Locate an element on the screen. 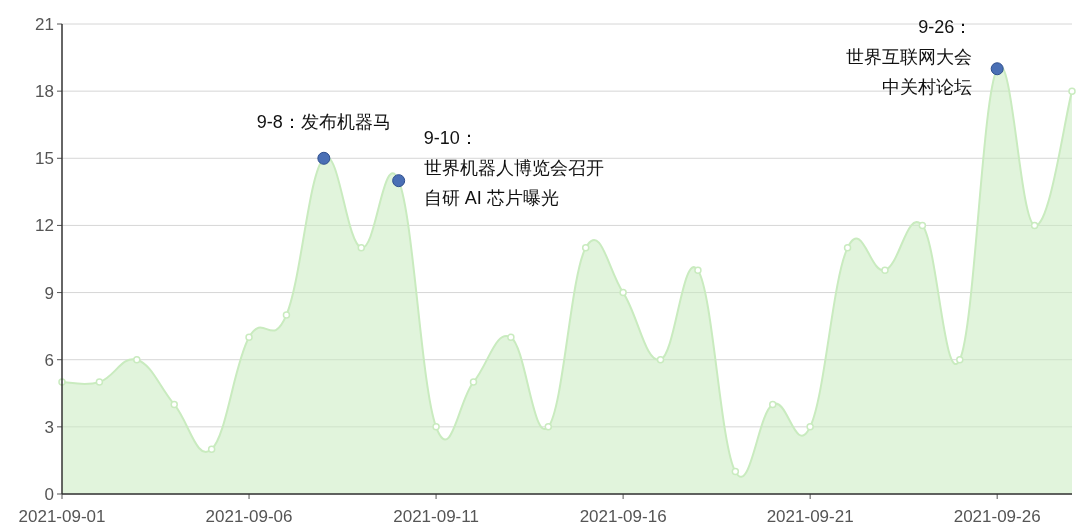 Image resolution: width=1080 pixels, height=532 pixels. x-tick-label: 2021-09-01 is located at coordinates (62, 516).